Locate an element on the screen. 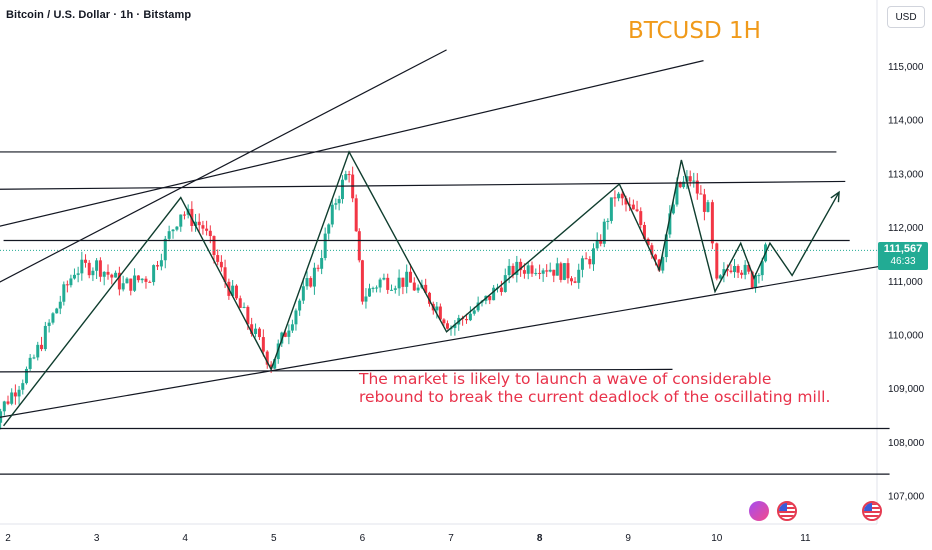  us-flag-event-icon is located at coordinates (872, 511).